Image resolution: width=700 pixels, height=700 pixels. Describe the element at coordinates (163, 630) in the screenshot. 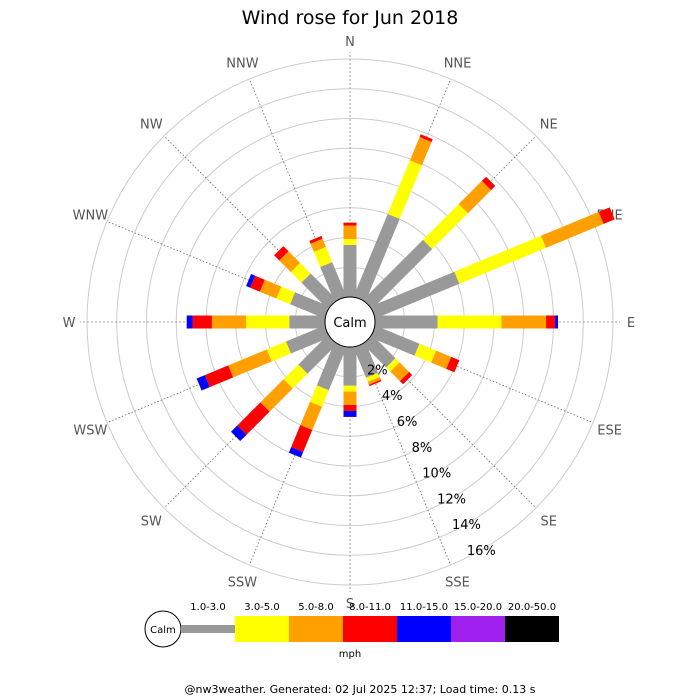

I see `legend-calm-label: Calm` at that location.